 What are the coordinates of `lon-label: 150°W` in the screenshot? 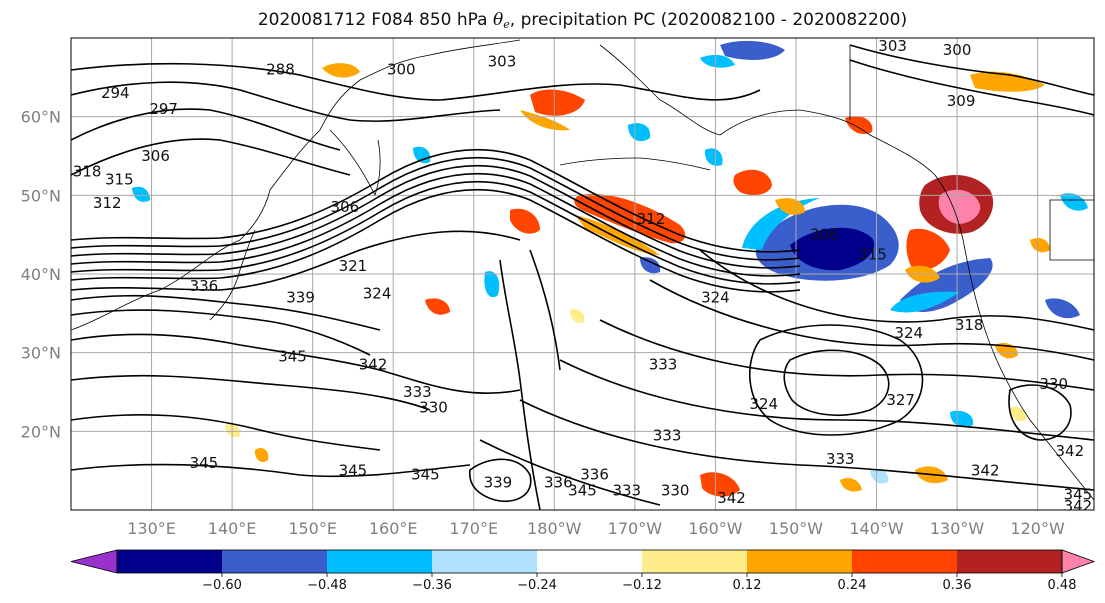 It's located at (796, 528).